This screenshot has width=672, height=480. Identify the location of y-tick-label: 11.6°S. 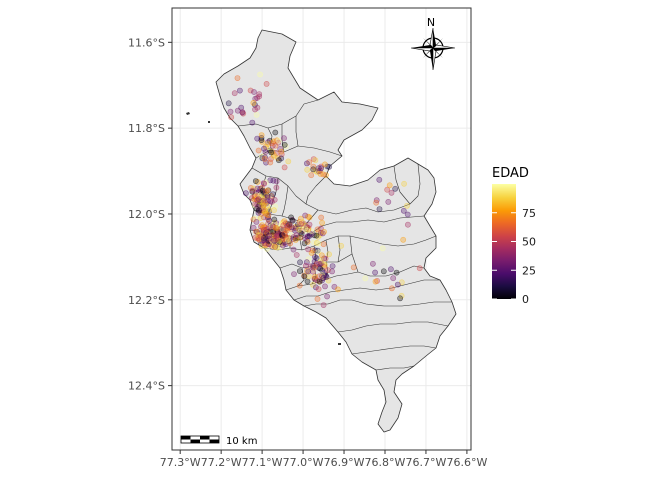
(146, 42).